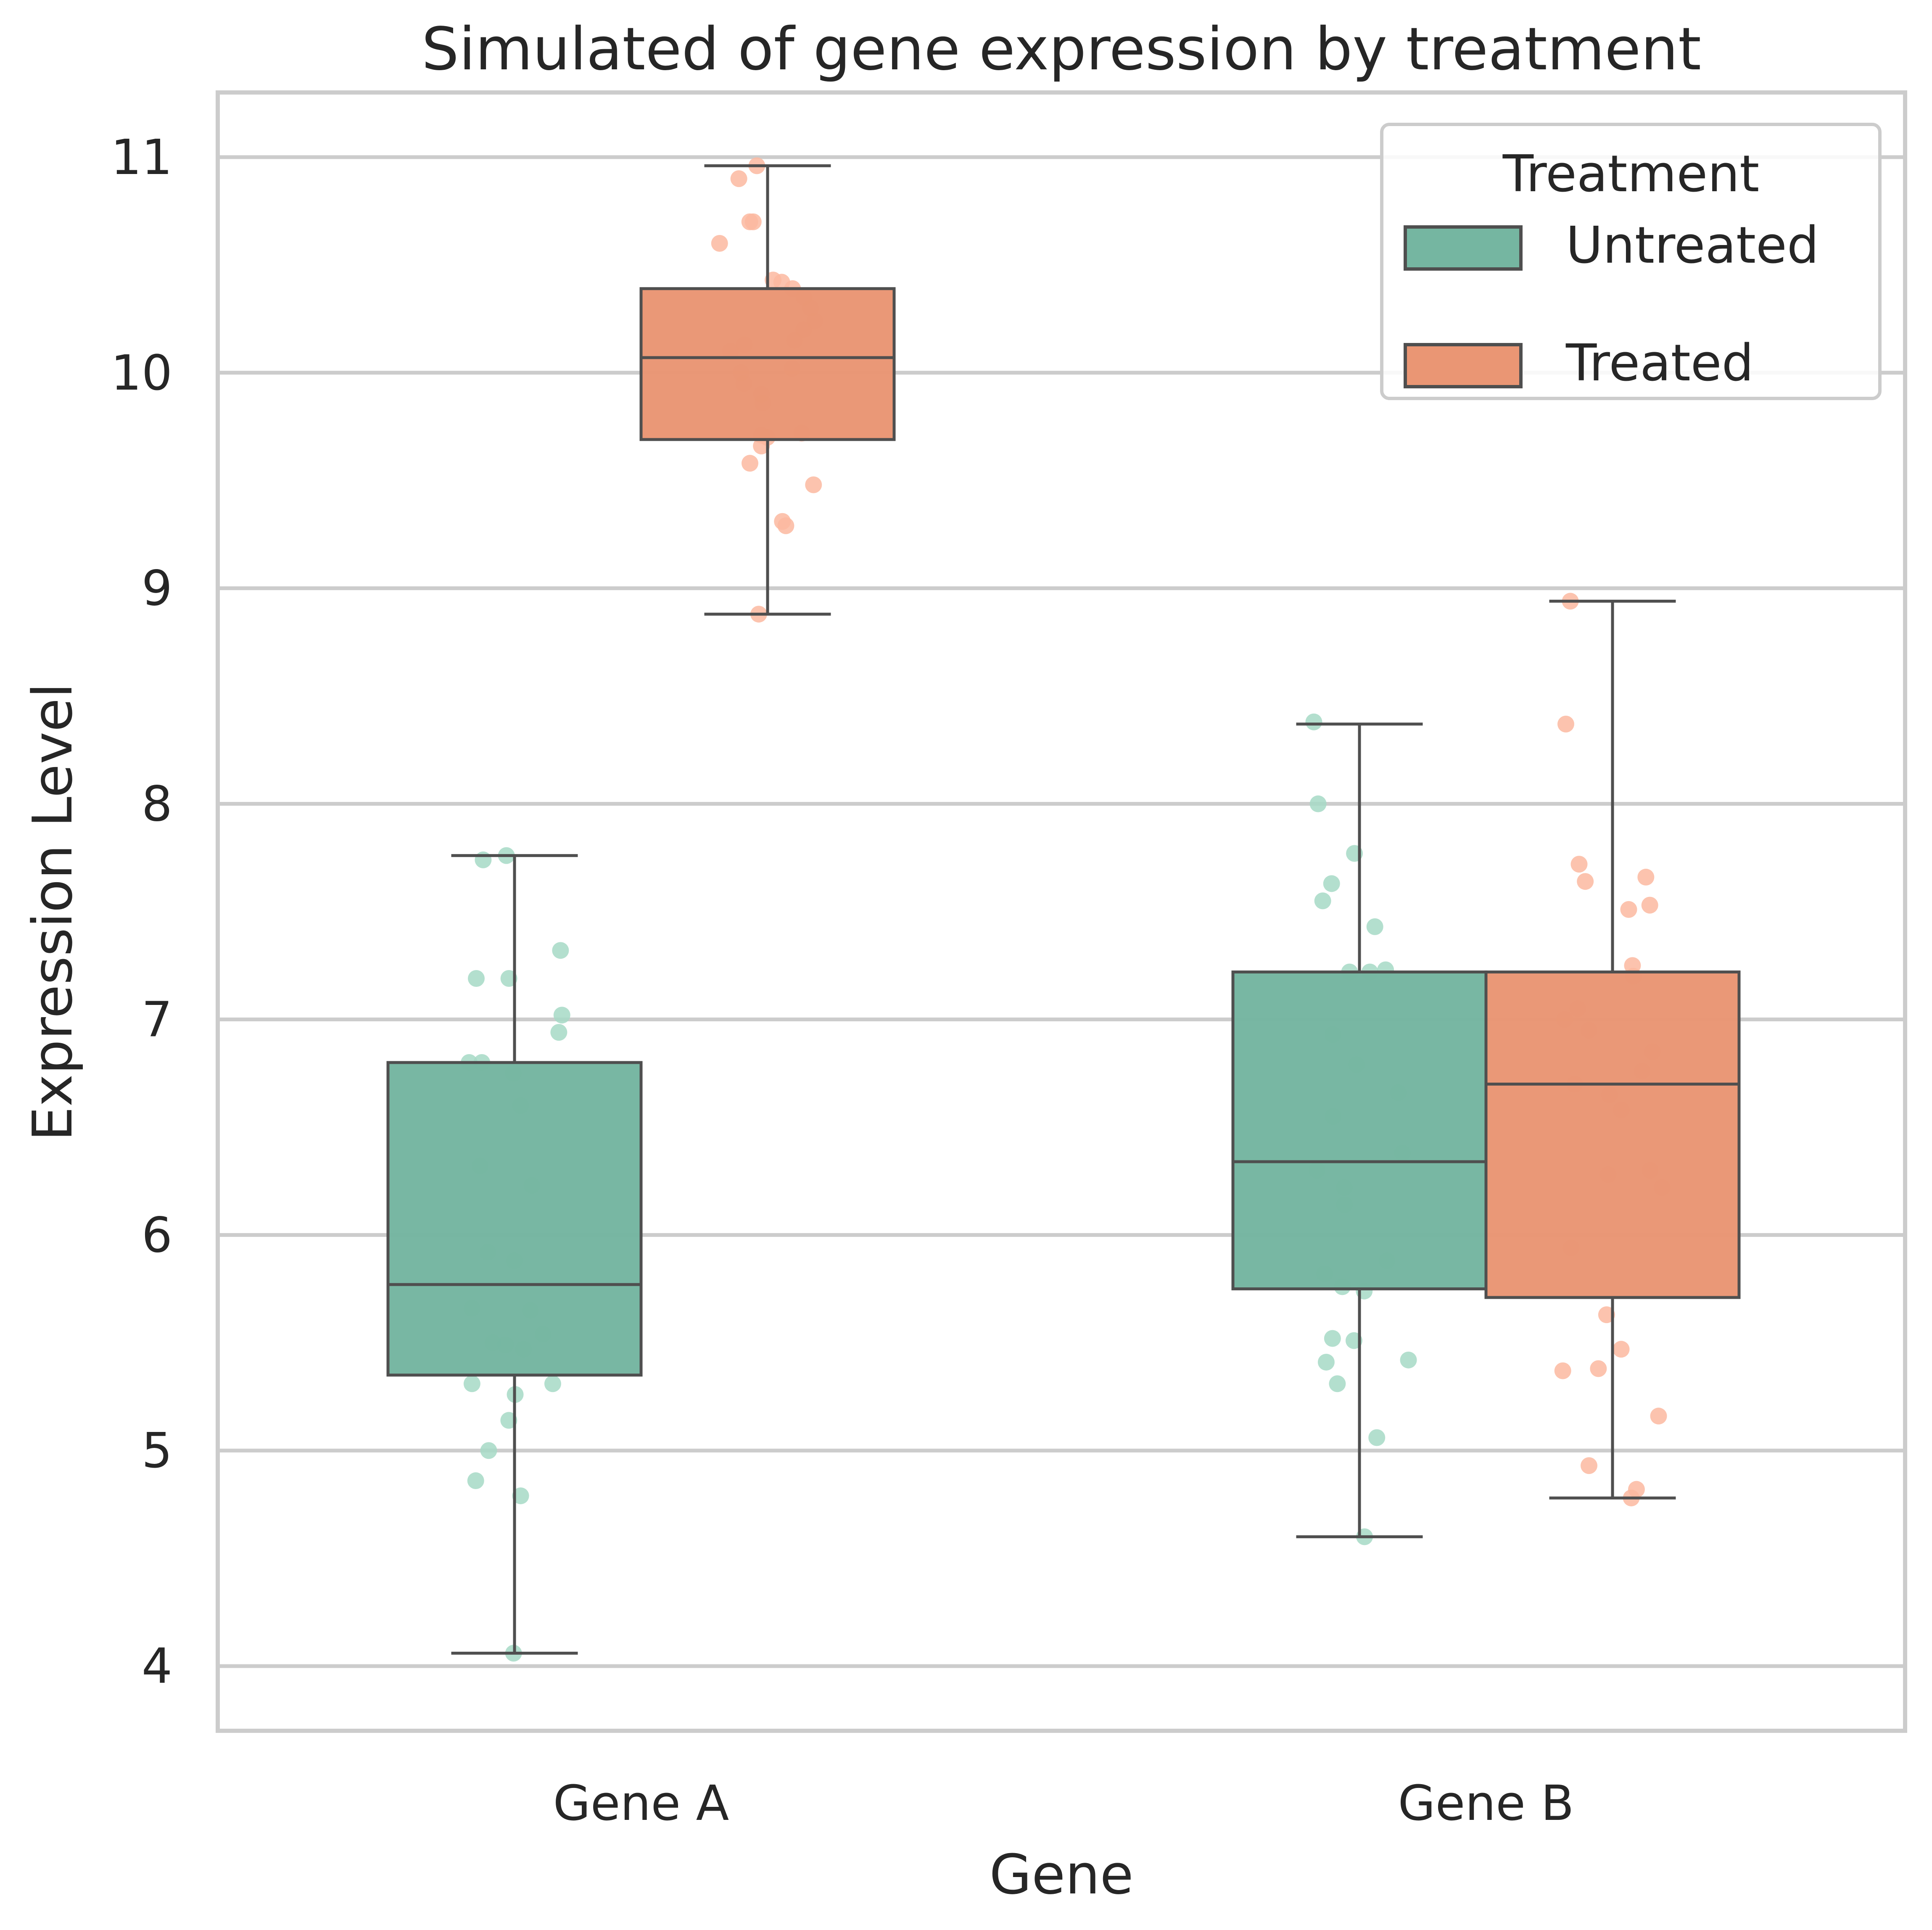 The width and height of the screenshot is (1932, 1930). Describe the element at coordinates (141, 157) in the screenshot. I see `y-tick-label: 11` at that location.